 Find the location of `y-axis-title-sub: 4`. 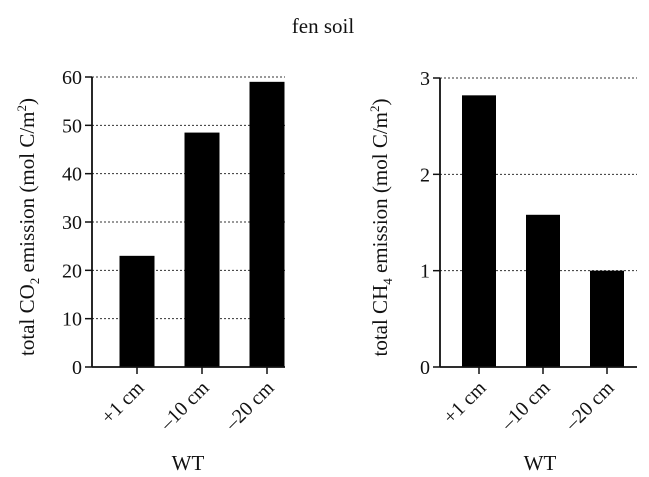

y-axis-title-sub: 4 is located at coordinates (387, 281).